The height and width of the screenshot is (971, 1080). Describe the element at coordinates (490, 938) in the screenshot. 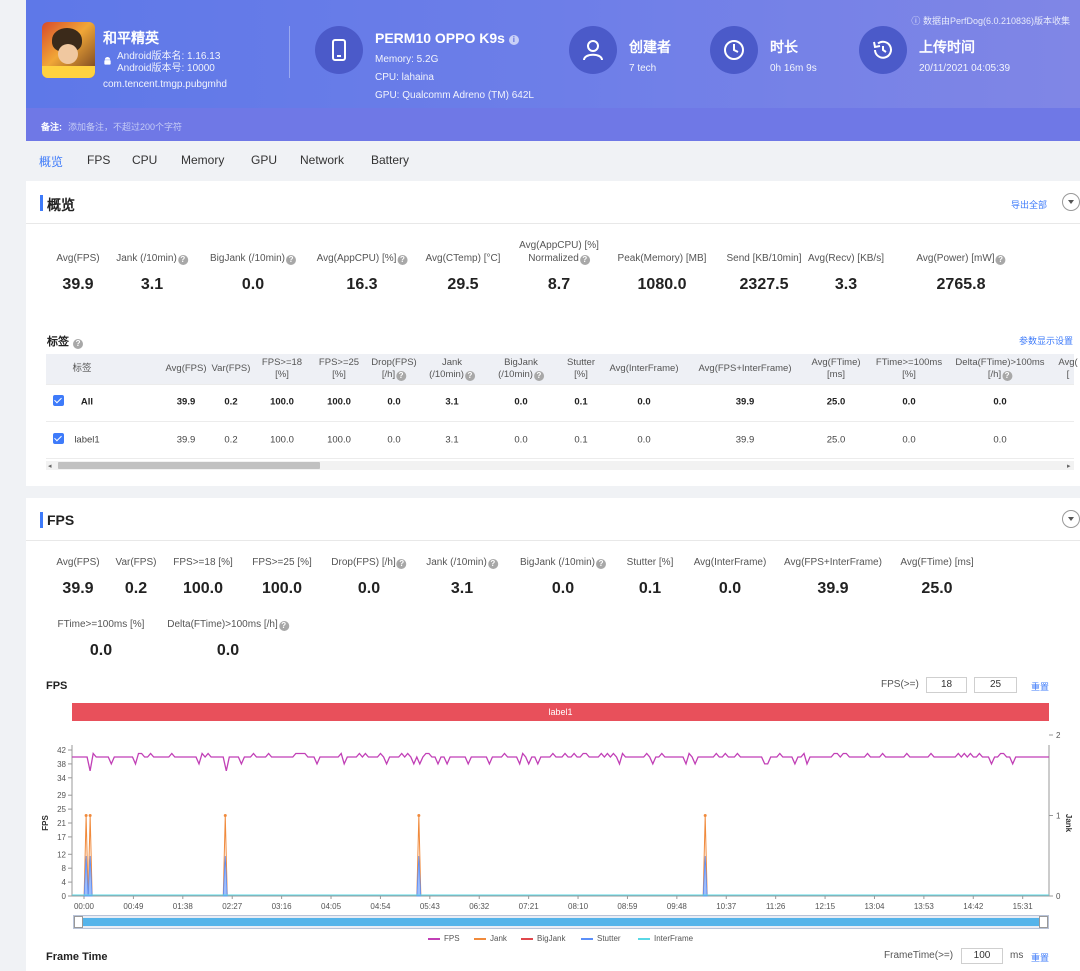

I see `legend-item: Jank` at that location.